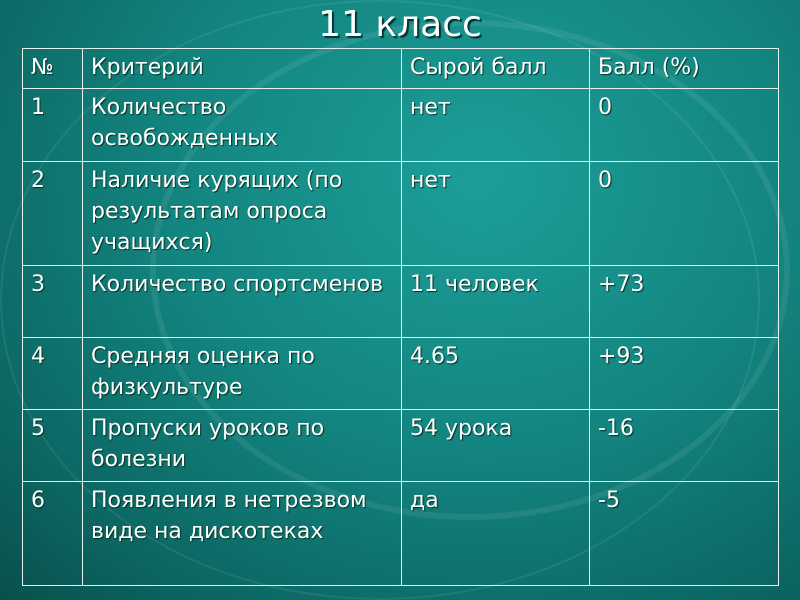 This screenshot has height=600, width=800. I want to click on header-criterion: Критерий, so click(242, 68).